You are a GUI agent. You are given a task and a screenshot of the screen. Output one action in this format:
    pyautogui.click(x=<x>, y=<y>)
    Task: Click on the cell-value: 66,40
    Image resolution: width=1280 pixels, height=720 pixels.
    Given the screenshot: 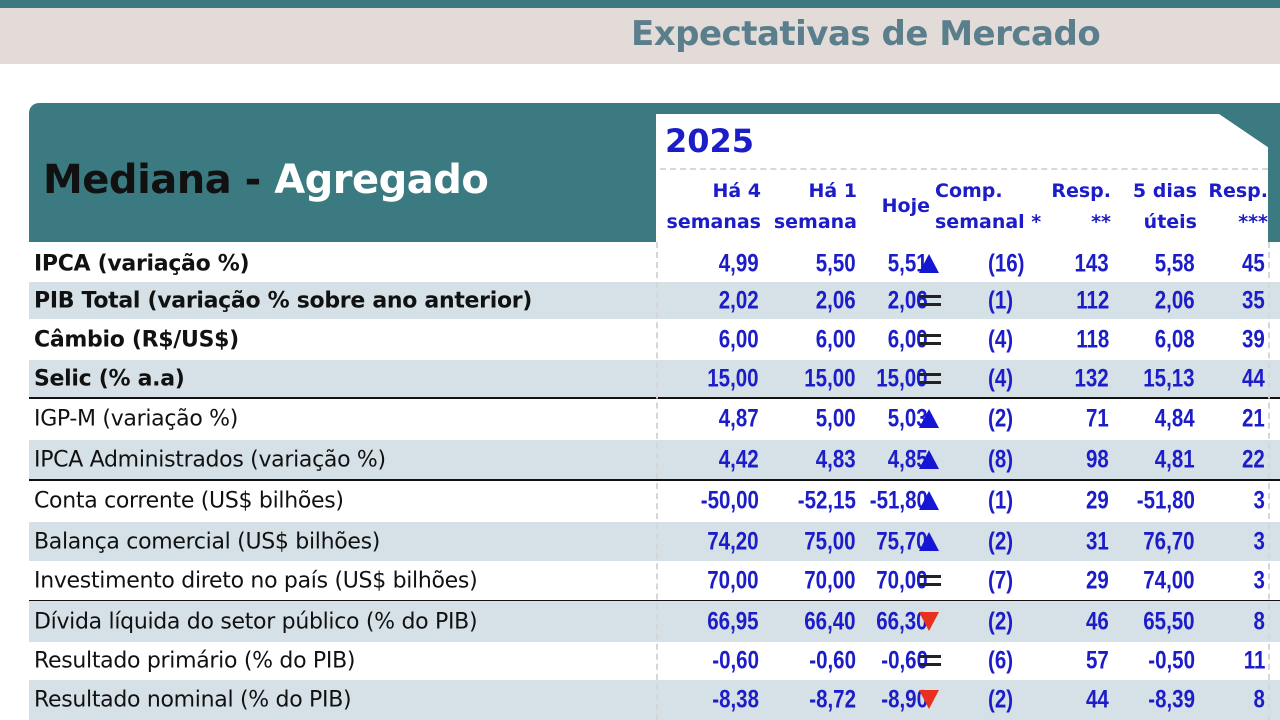 What is the action you would take?
    pyautogui.click(x=830, y=621)
    